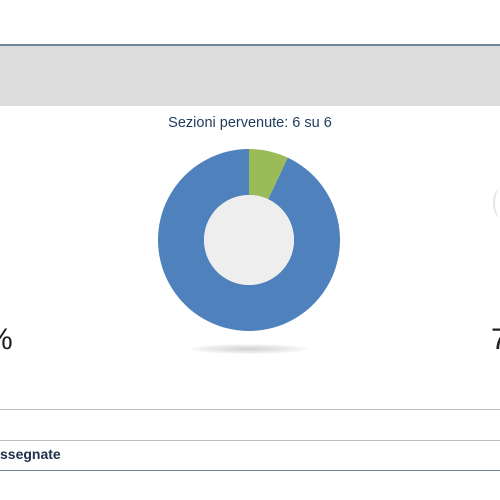 The image size is (500, 500). What do you see at coordinates (30, 454) in the screenshot?
I see `assigned-seats-heading: ssegnate` at bounding box center [30, 454].